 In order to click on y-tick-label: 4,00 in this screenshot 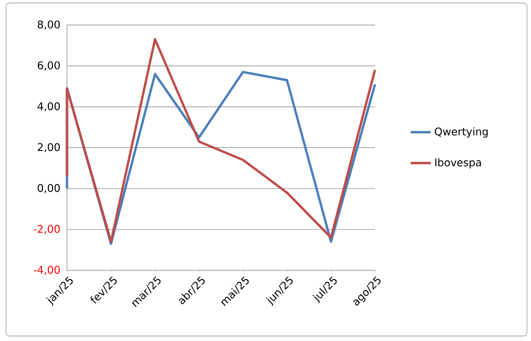, I will do `click(49, 107)`.